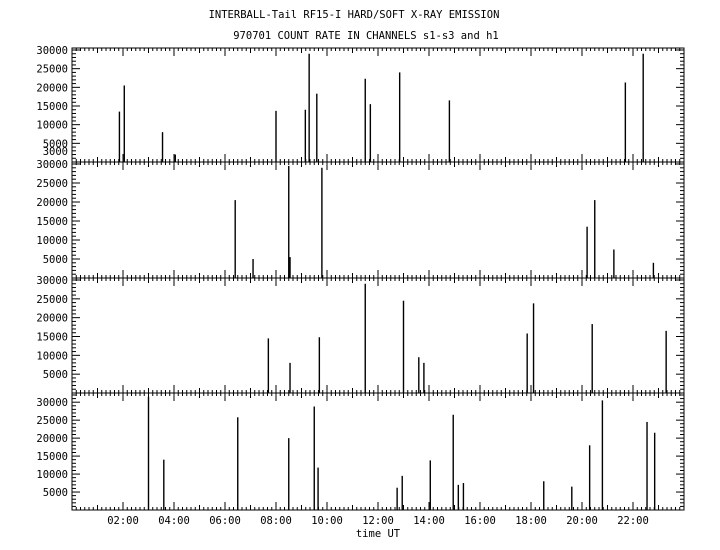 The image size is (720, 550). Describe the element at coordinates (378, 534) in the screenshot. I see `x-axis-label: time UT` at that location.